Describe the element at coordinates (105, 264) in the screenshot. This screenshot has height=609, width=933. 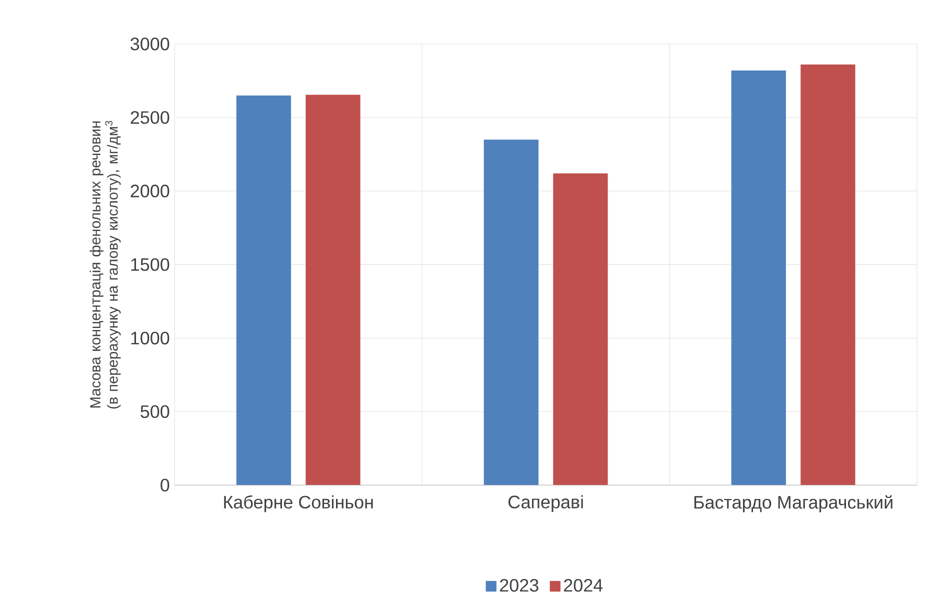
I see `y-axis-title: Масова концентрація фенольних речовин (в перерахунку на галову кислоту), мг/дм$^{3}$` at that location.